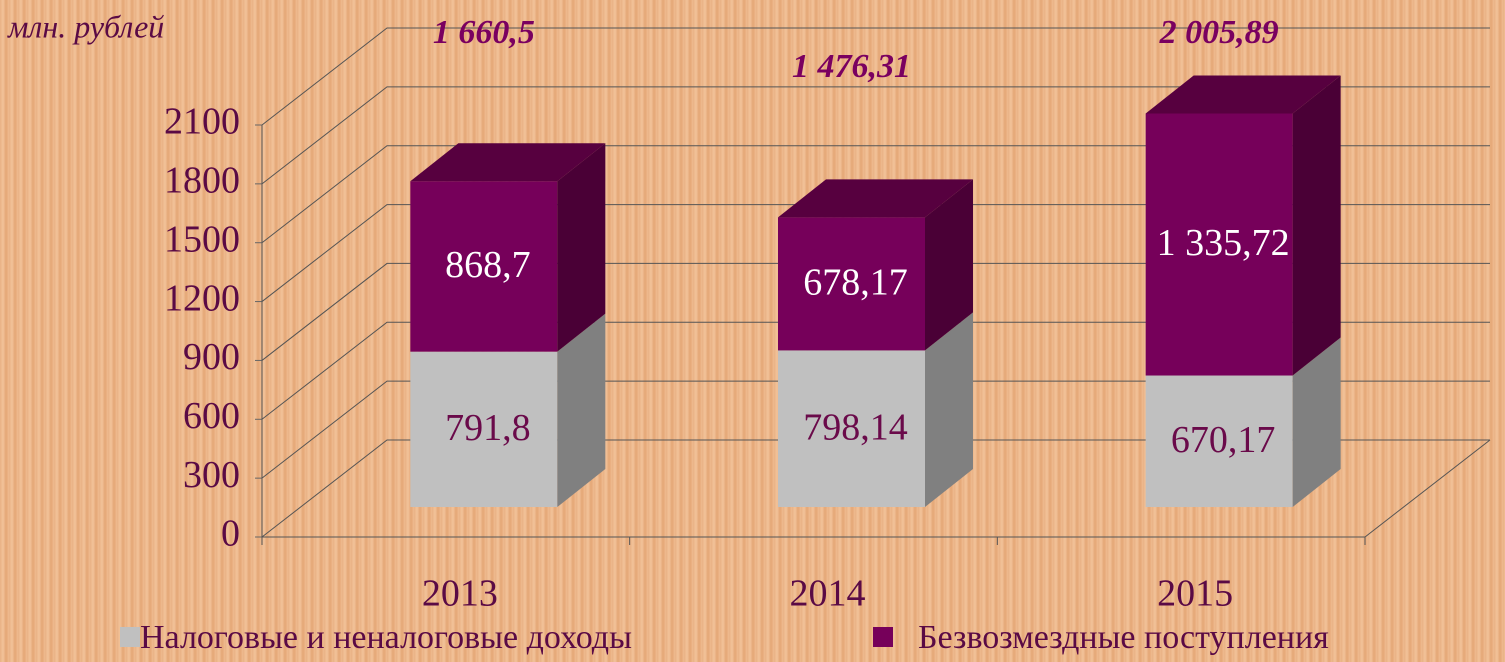 Image resolution: width=1505 pixels, height=662 pixels. I want to click on x-tick-label: 2014, so click(828, 594).